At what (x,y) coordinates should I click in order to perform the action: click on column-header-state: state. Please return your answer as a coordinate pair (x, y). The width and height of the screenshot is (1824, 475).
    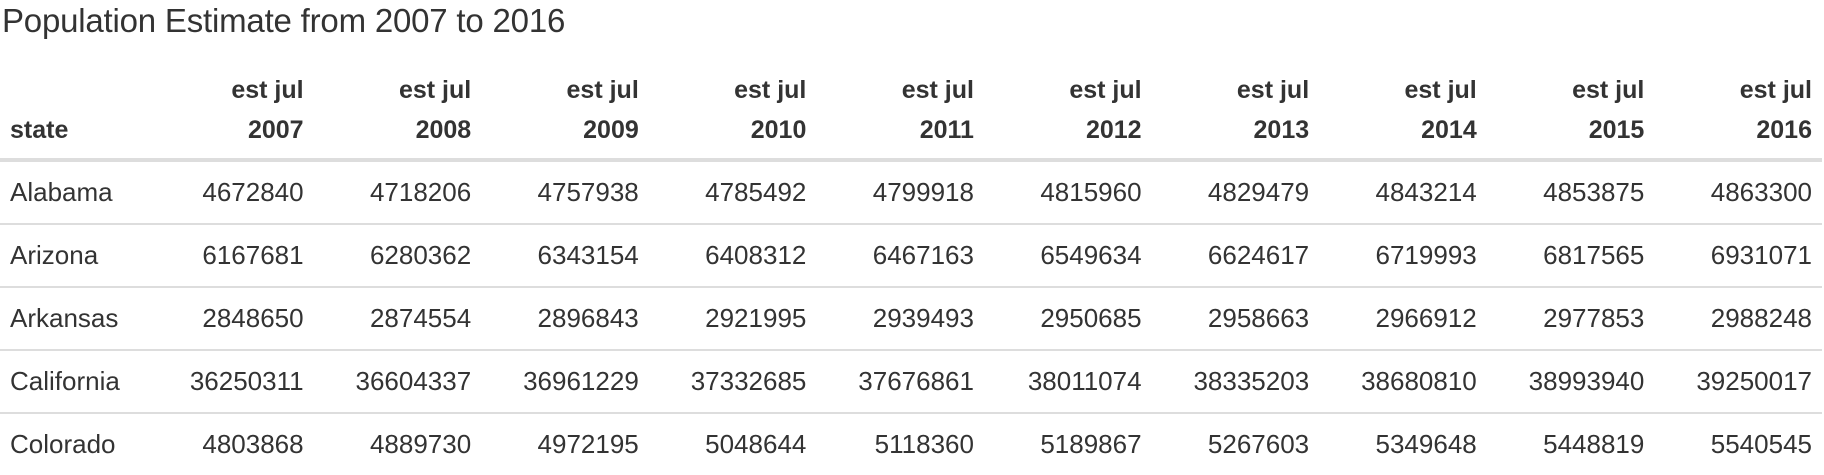
    Looking at the image, I should click on (73, 116).